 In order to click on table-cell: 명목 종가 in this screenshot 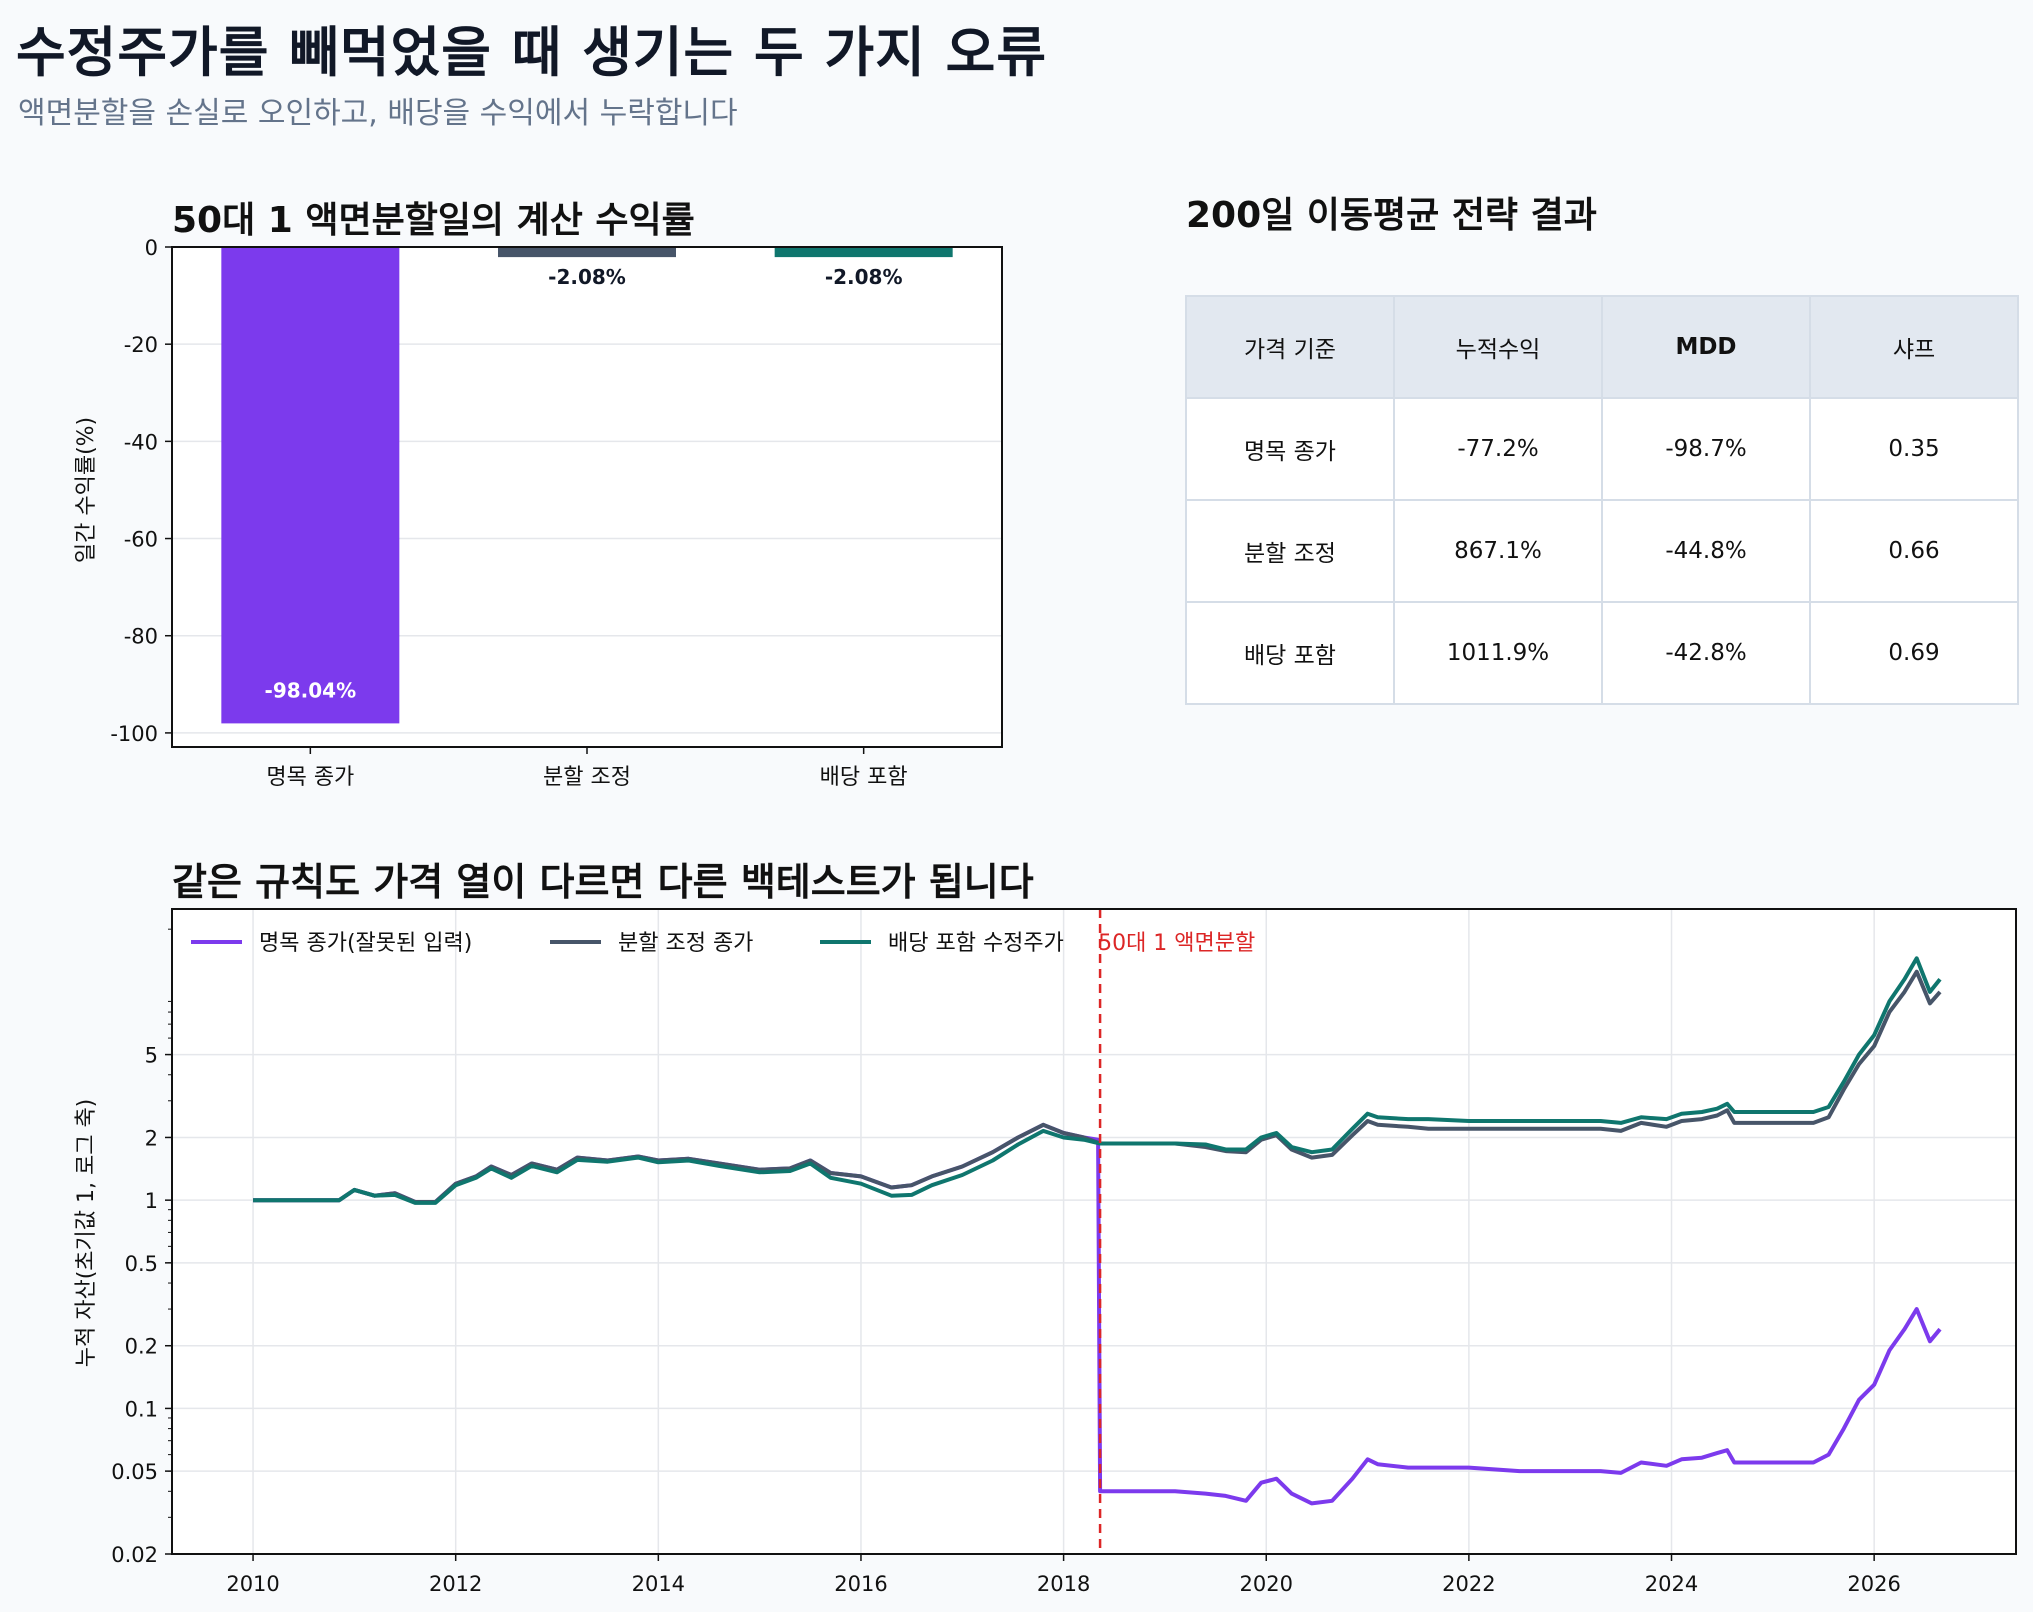, I will do `click(1290, 449)`.